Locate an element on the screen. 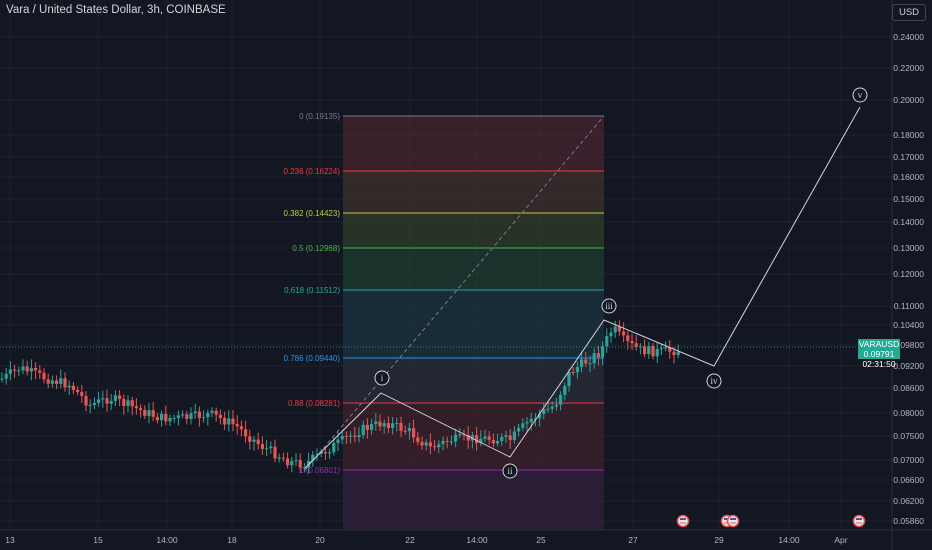 Image resolution: width=932 pixels, height=550 pixels. price-tick-label: 0.05860 is located at coordinates (908, 521).